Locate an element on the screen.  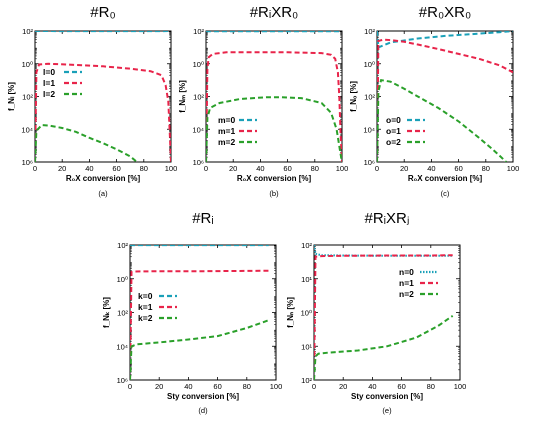
panel-title: #R₀XR₀ is located at coordinates (445, 12).